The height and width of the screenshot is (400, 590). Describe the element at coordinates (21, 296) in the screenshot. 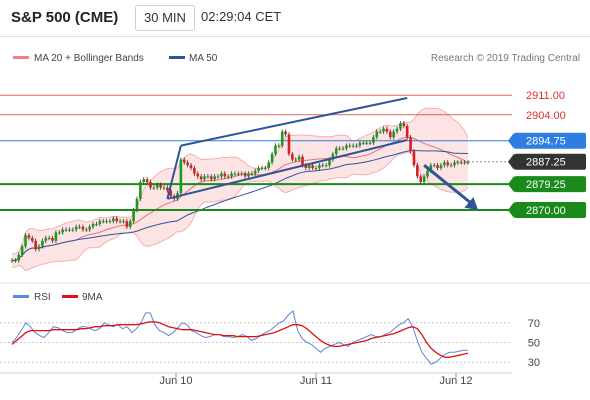

I see `rsi-legend-swatch` at that location.